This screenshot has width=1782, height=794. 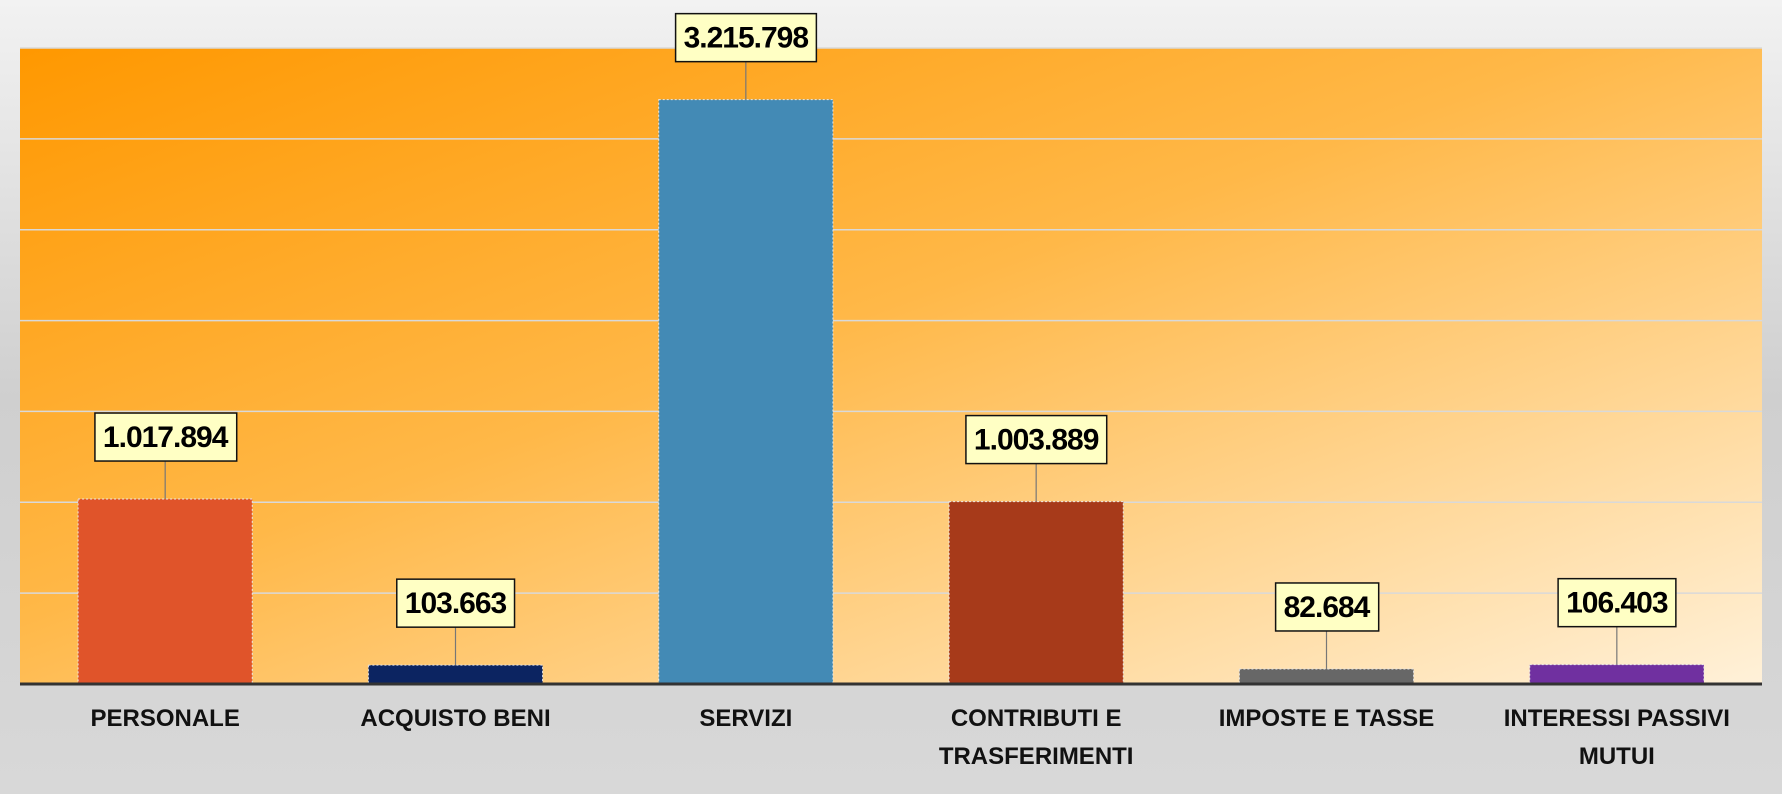 I want to click on value-label: 1.017.894, so click(x=166, y=437).